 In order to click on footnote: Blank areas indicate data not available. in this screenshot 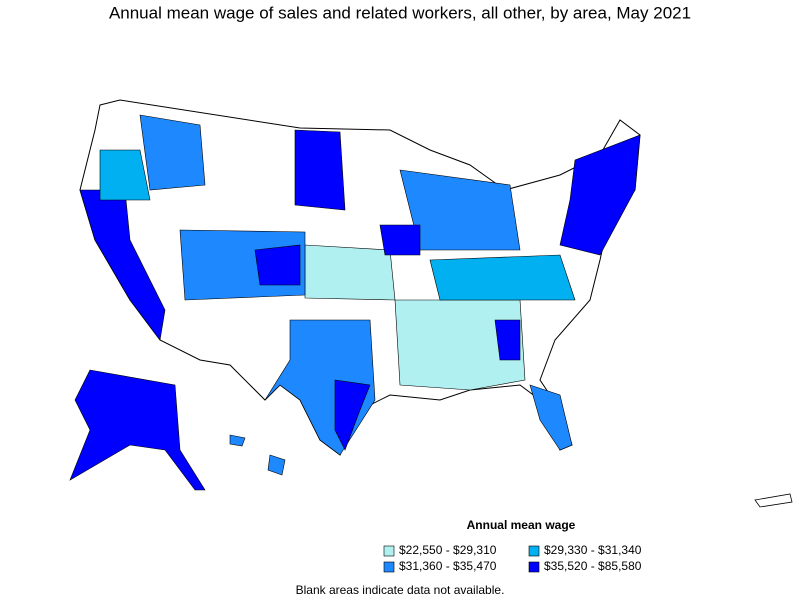, I will do `click(400, 590)`.